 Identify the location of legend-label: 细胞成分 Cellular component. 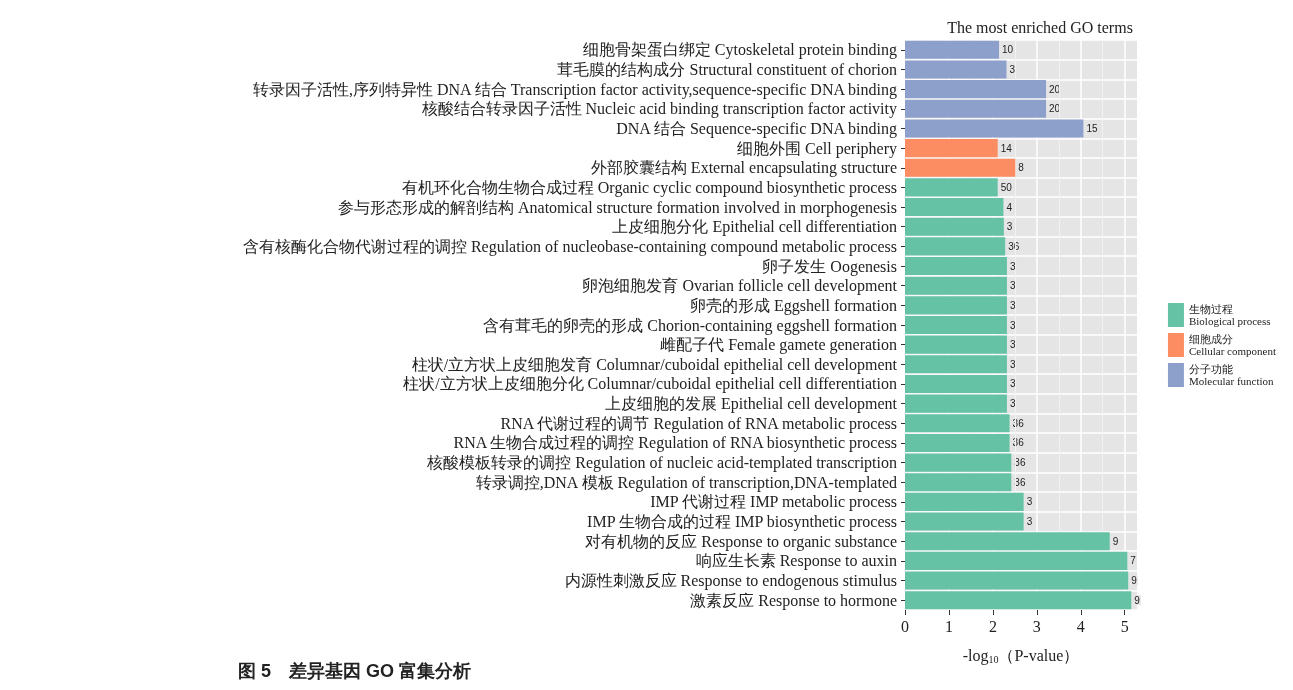
(1232, 345).